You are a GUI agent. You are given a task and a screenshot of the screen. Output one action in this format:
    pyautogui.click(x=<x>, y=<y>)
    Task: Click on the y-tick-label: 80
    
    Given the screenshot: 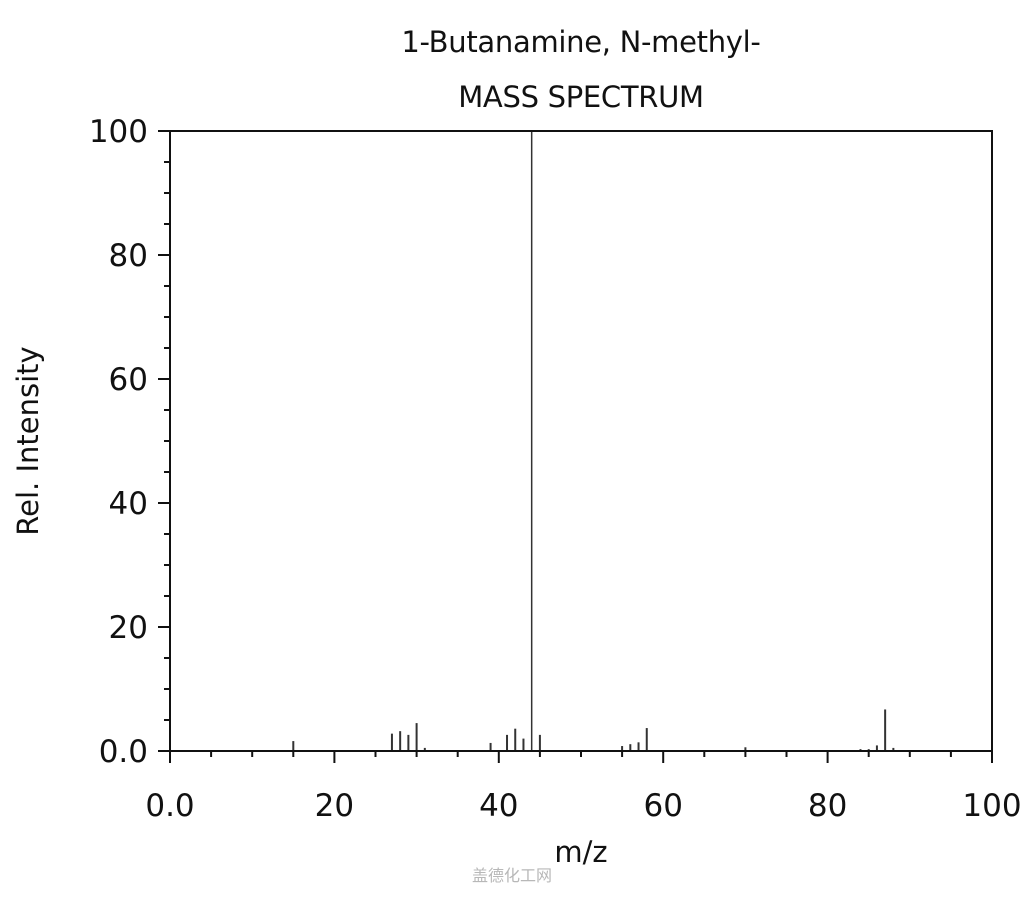 What is the action you would take?
    pyautogui.click(x=128, y=256)
    